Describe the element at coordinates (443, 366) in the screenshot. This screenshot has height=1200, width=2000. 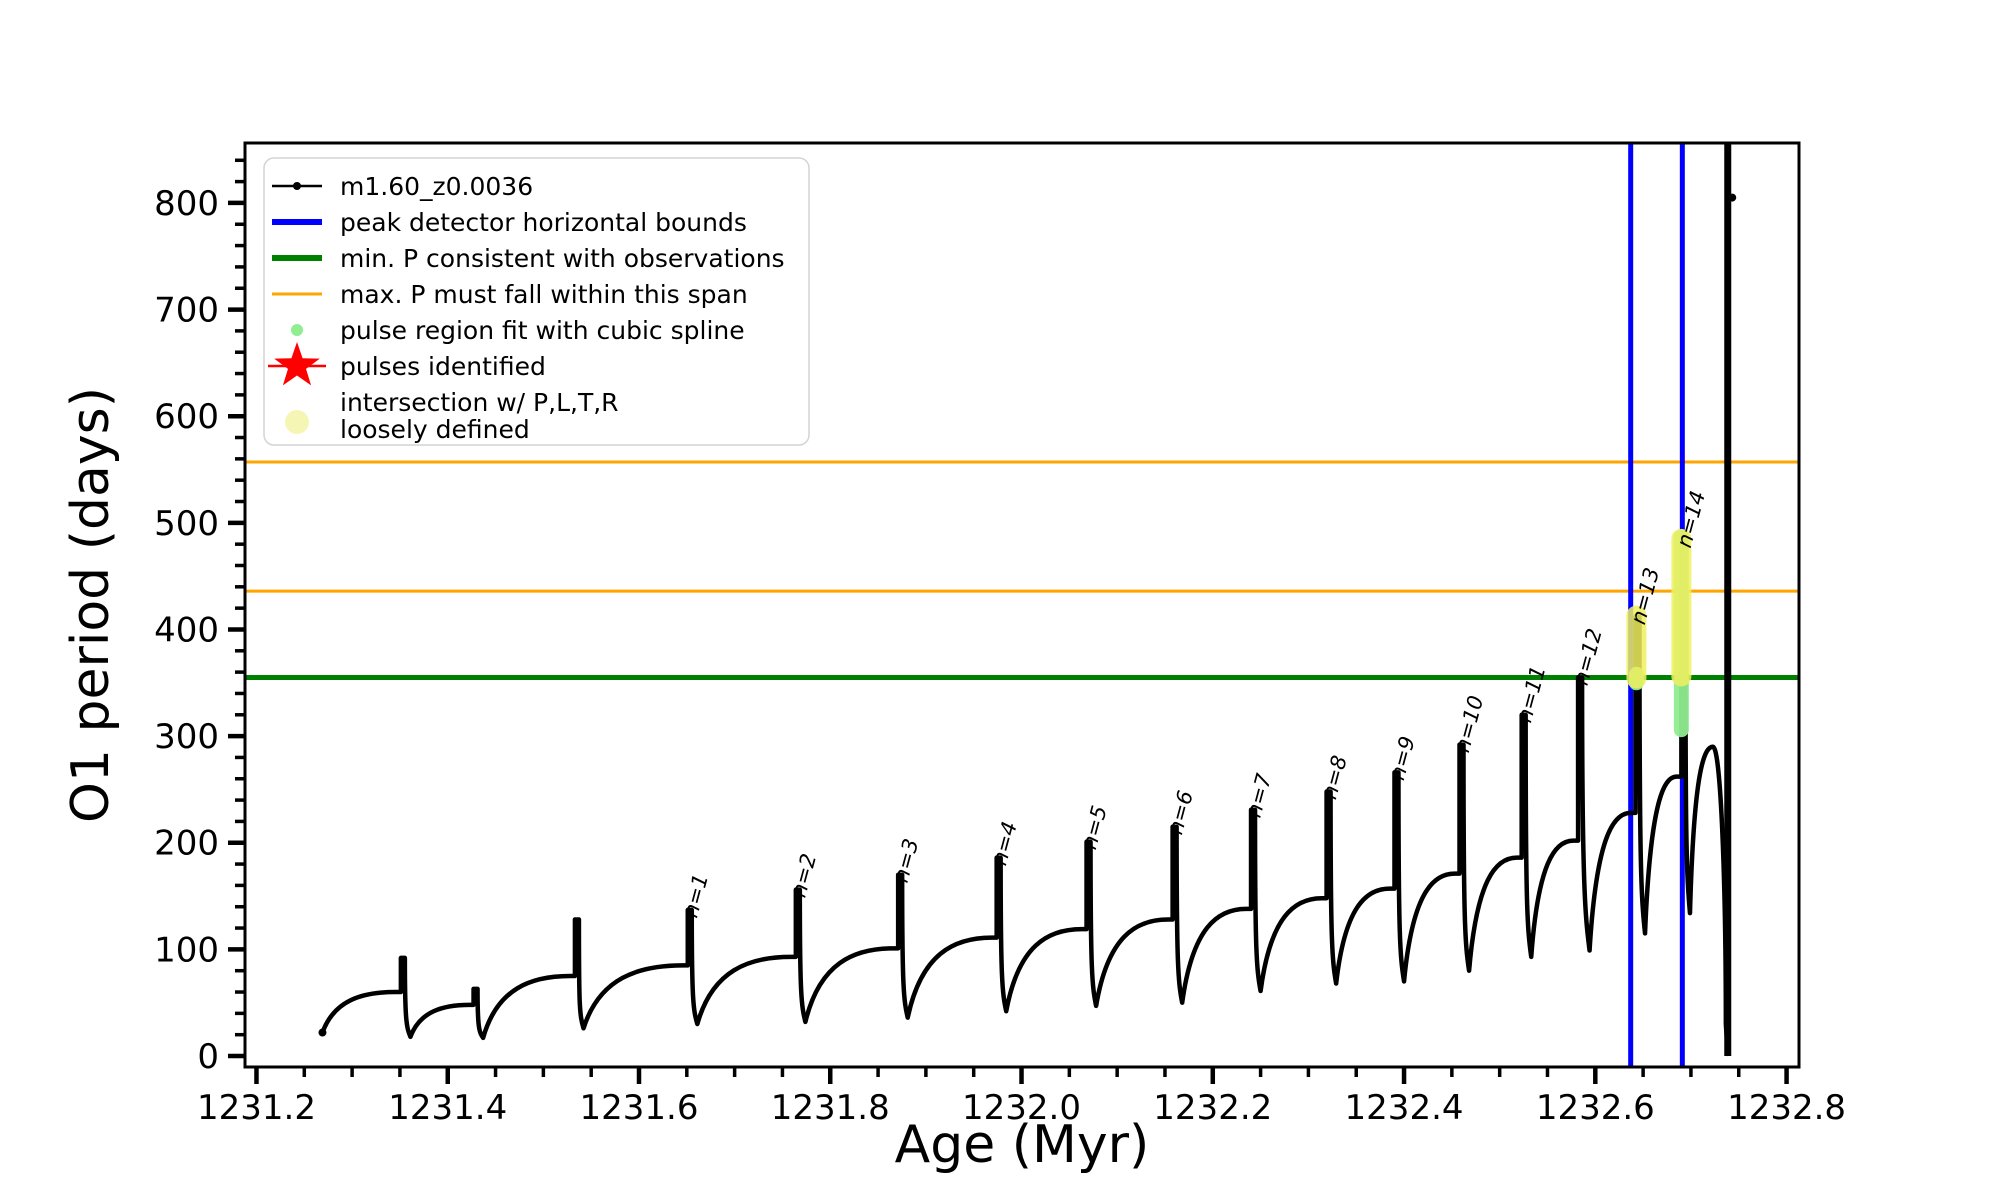
I see `legend-label: pulses identified` at that location.